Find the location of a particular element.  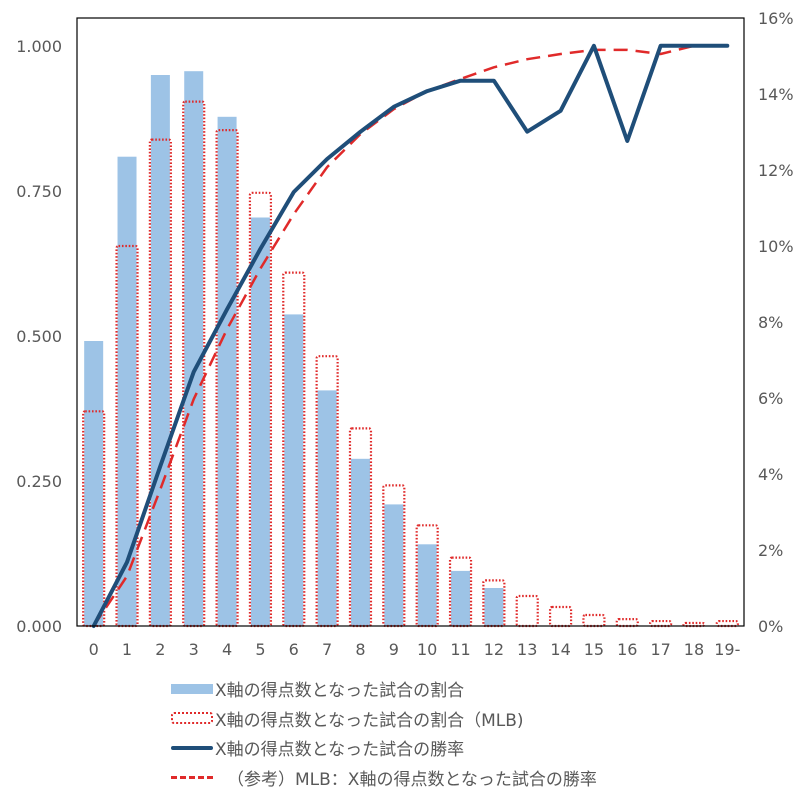

x-axis-tick: 4 is located at coordinates (227, 649).